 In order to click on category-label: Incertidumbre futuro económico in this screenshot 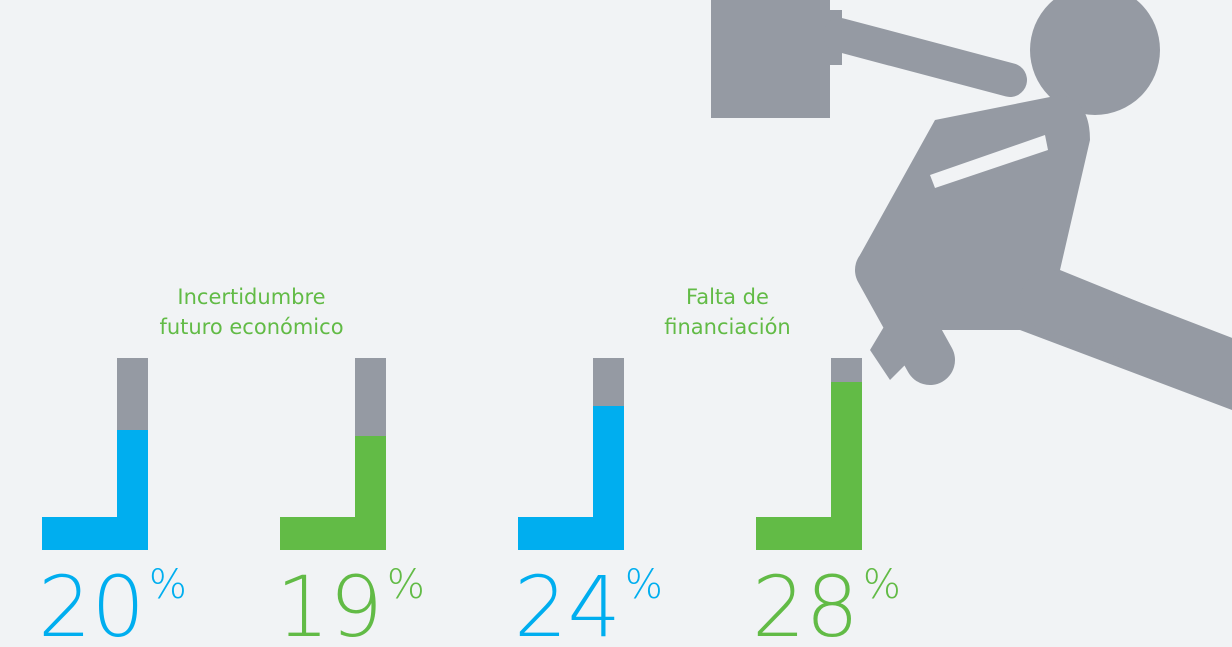, I will do `click(251, 312)`.